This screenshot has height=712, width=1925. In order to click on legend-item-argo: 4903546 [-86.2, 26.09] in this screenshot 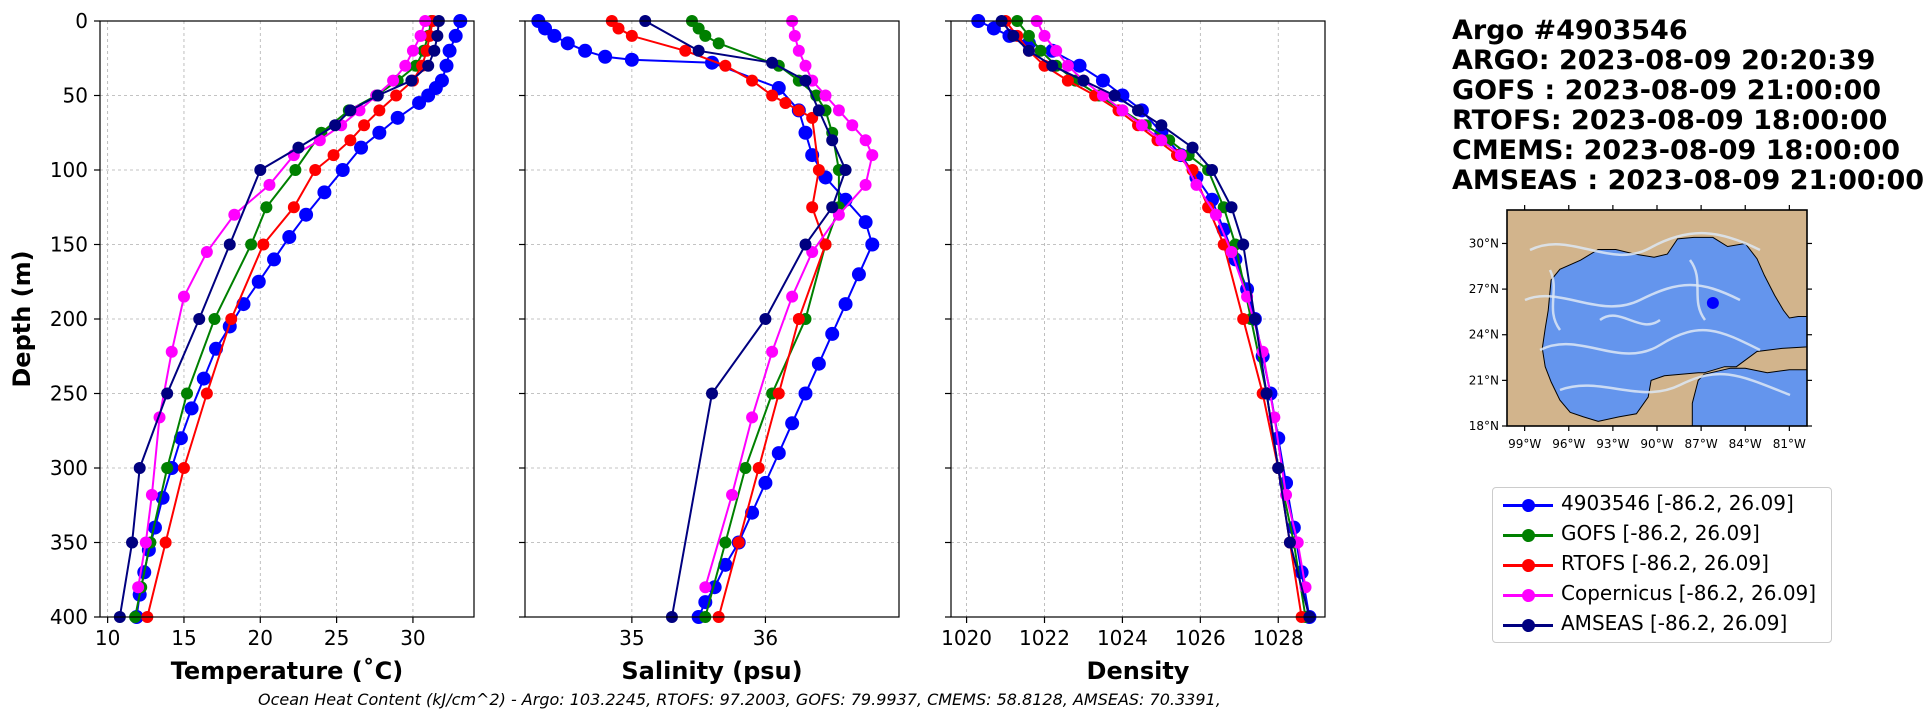, I will do `click(1663, 505)`.